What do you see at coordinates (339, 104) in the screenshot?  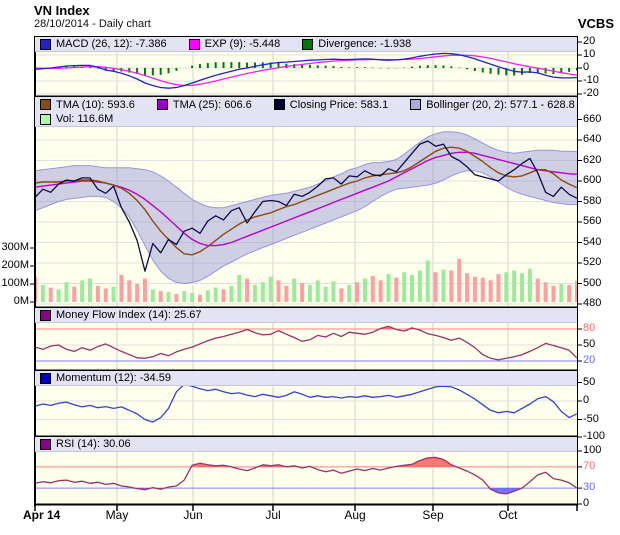 I see `closing-price-legend-label: Closing Price: 583.1` at bounding box center [339, 104].